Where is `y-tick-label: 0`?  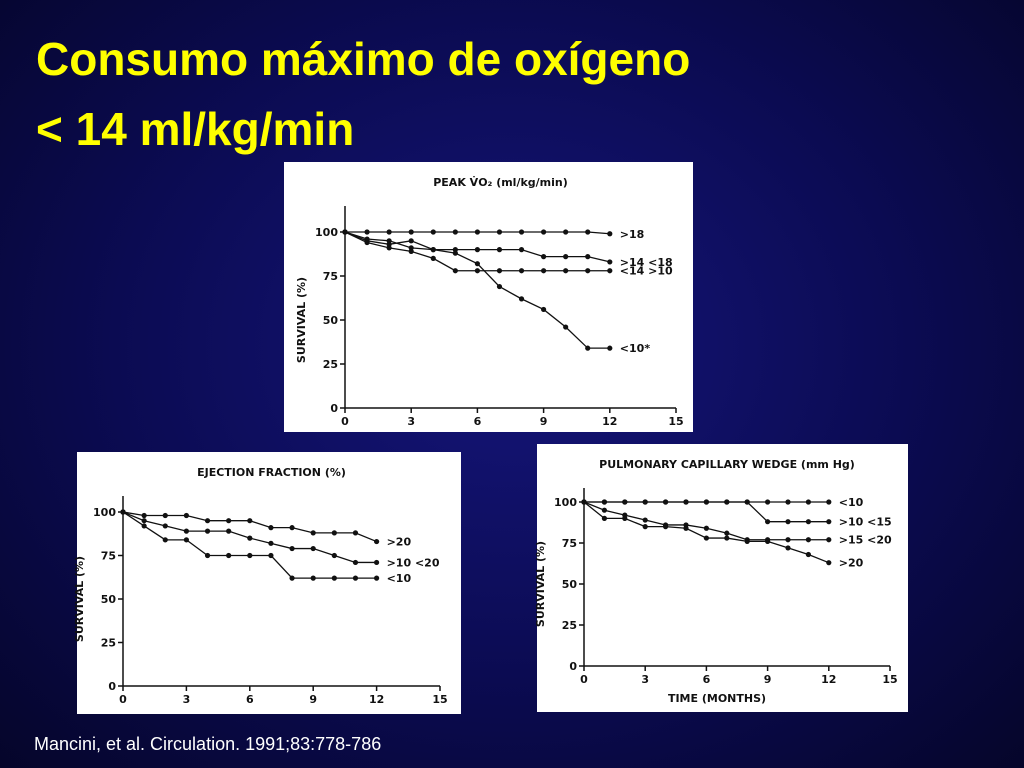 y-tick-label: 0 is located at coordinates (573, 666).